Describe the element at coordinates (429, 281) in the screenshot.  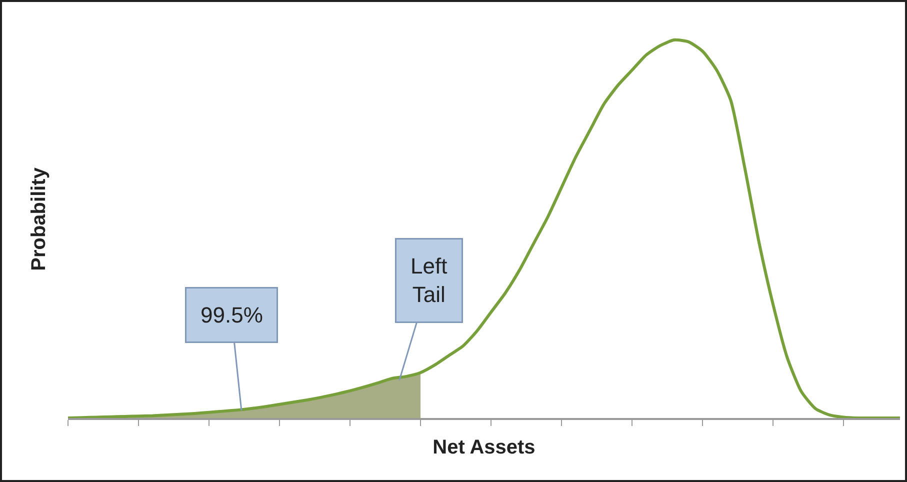
I see `annotation: Left Tail` at that location.